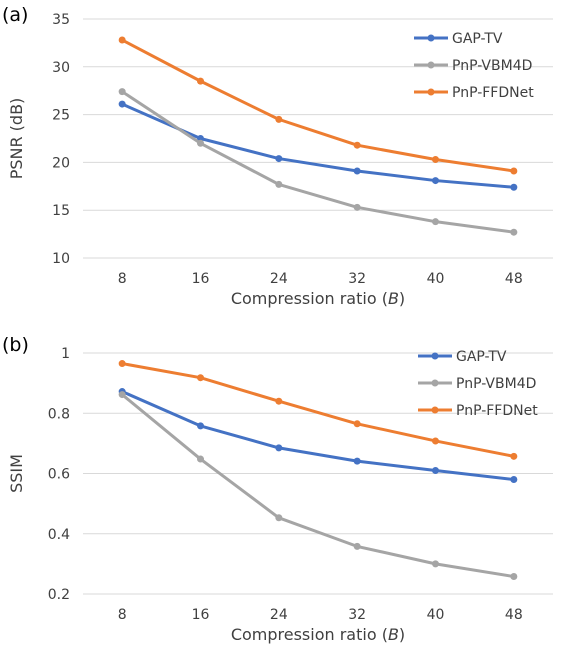  Describe the element at coordinates (61, 211) in the screenshot. I see `y-tick-label: 15` at that location.